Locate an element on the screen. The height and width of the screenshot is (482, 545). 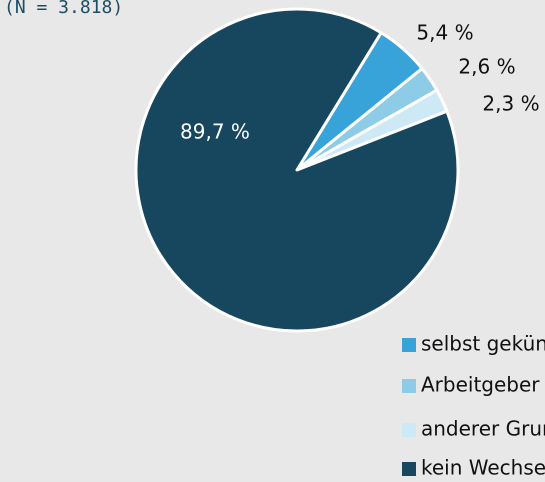
data-label: 2,3 % is located at coordinates (510, 104).